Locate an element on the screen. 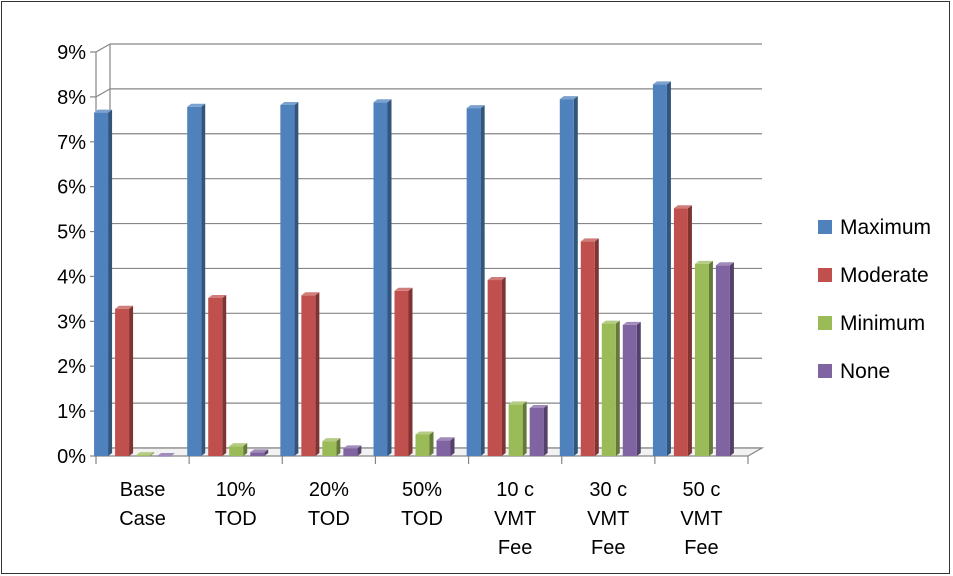 Image resolution: width=953 pixels, height=576 pixels. x-tick-label: 30 c VMT Fee is located at coordinates (608, 519).